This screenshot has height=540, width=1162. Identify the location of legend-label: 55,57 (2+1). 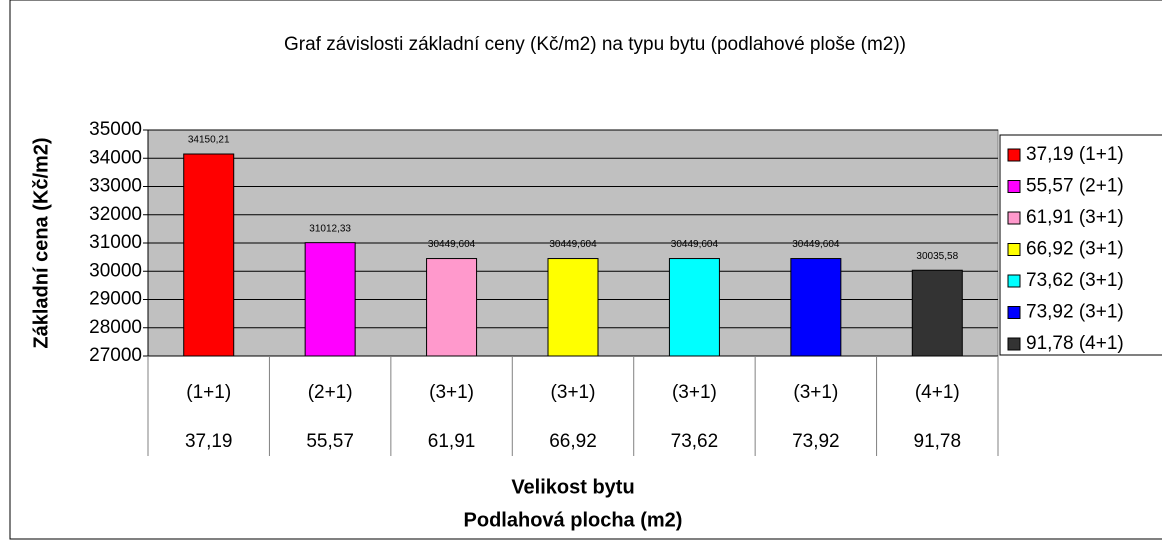
(1075, 186).